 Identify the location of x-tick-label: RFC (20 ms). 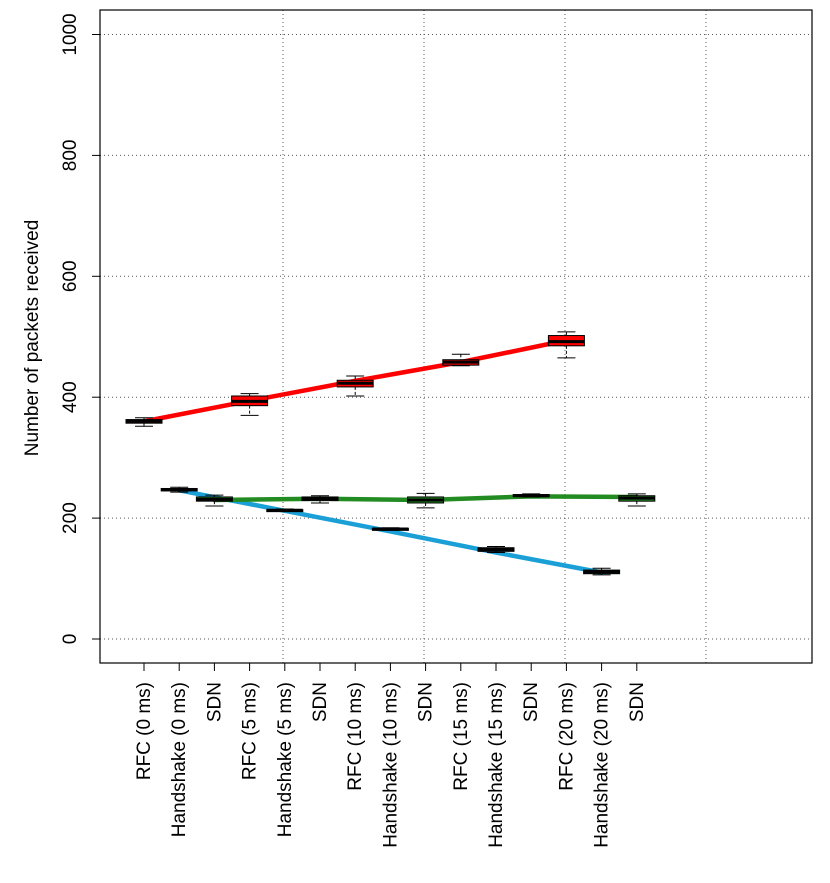
(566, 736).